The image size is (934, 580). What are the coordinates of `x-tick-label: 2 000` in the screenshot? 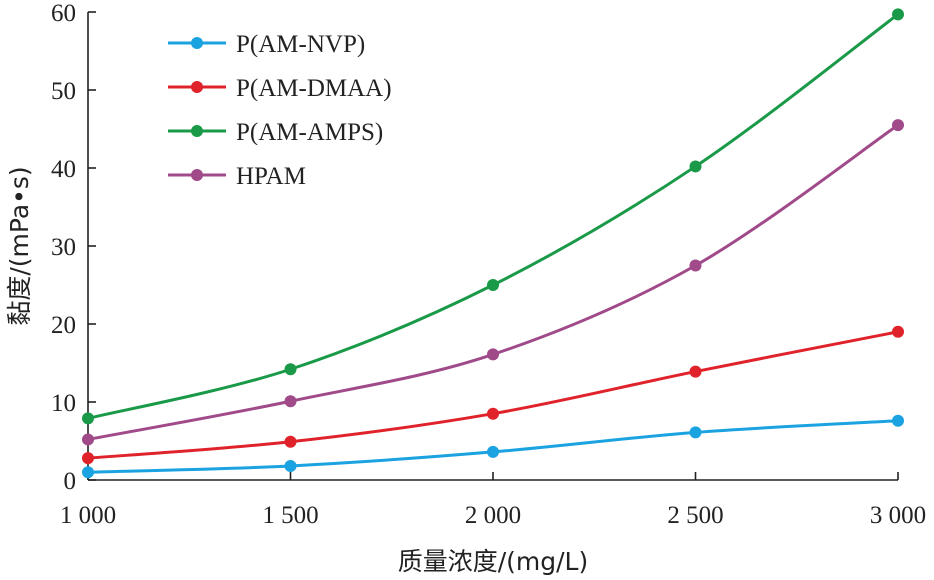 It's located at (493, 515).